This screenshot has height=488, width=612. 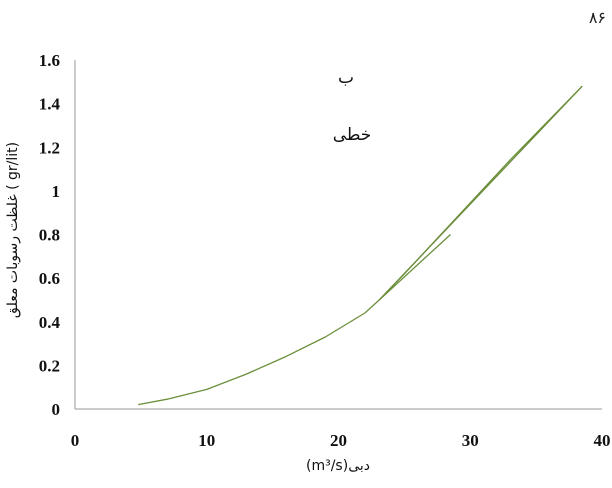 What do you see at coordinates (13, 230) in the screenshot?
I see `y-axis-label: غلظت رسوبات معلق ( gr/lit)` at bounding box center [13, 230].